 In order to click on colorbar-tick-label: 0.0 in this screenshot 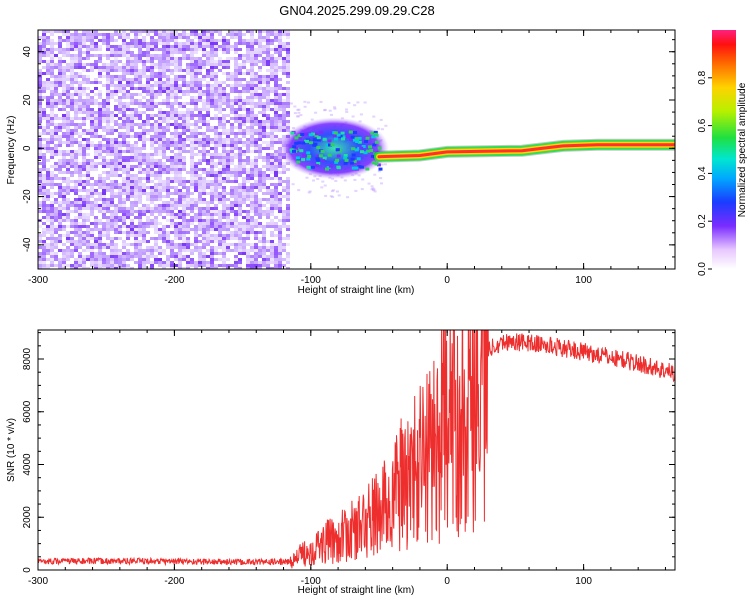, I will do `click(702, 269)`.